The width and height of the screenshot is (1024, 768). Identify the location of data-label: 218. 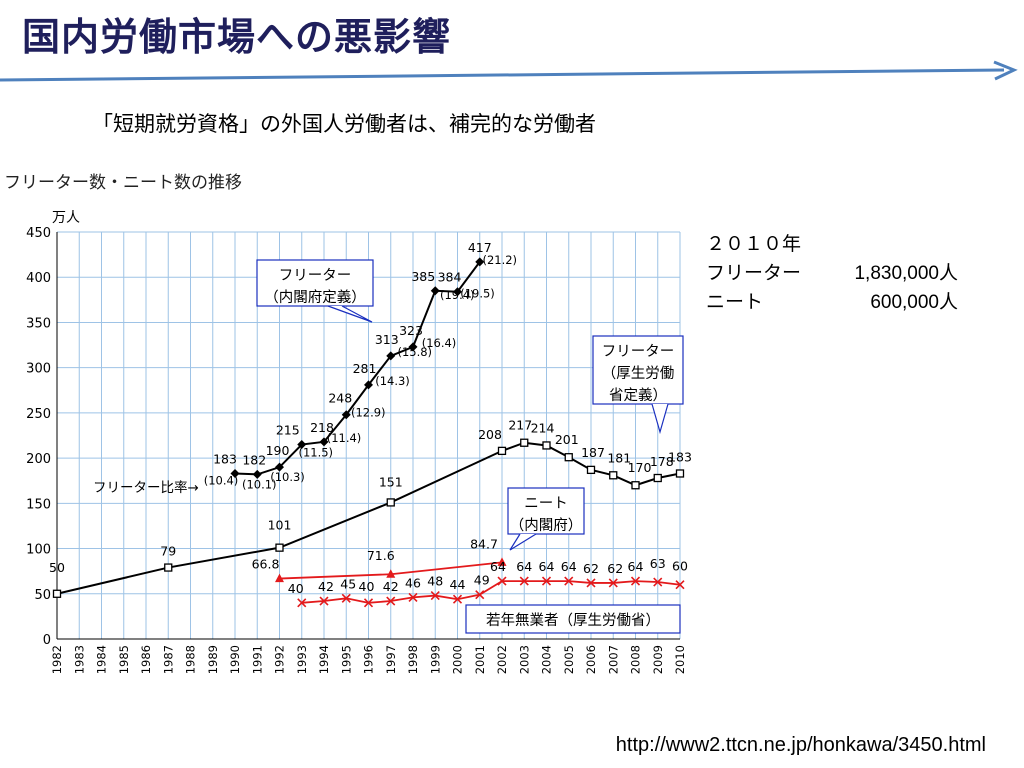
(322, 427).